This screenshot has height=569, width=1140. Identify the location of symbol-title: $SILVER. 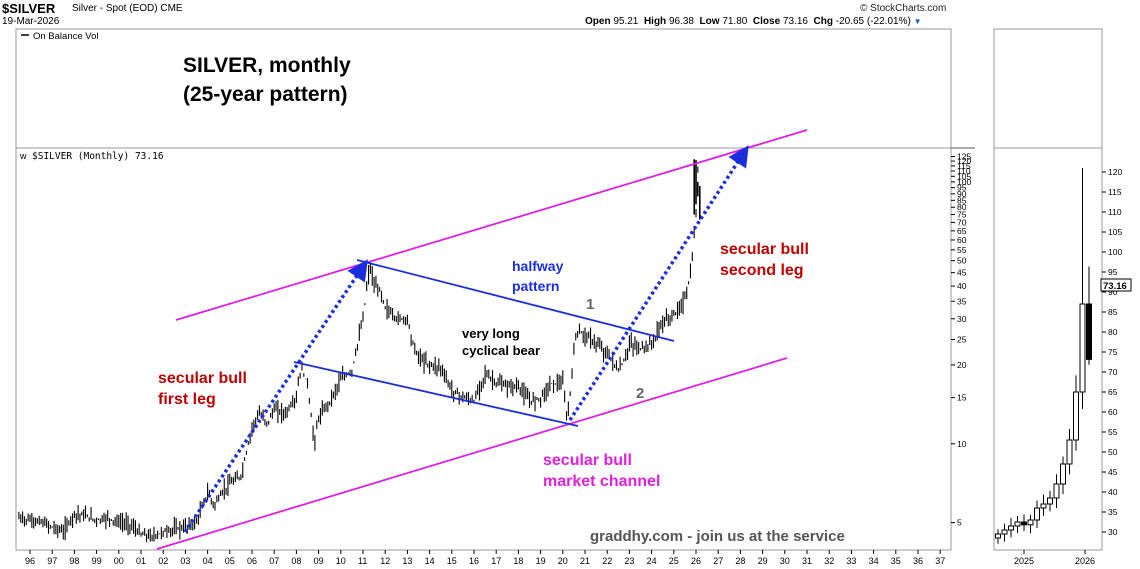
(29, 8).